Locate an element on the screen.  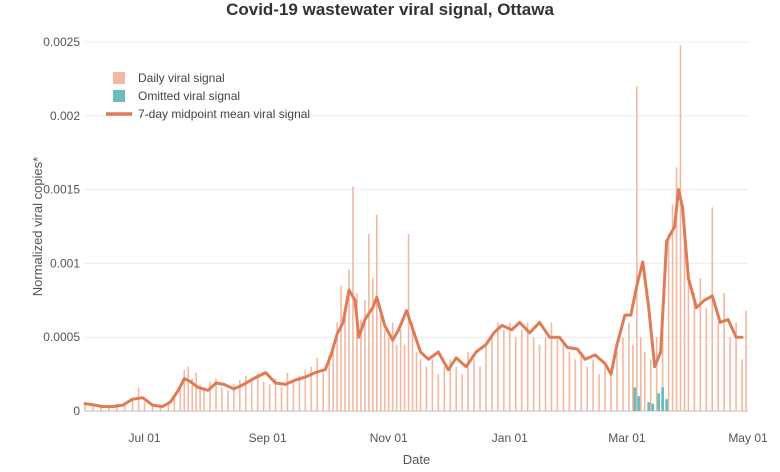
legend-item-omitted: Omitted viral signal is located at coordinates (176, 96).